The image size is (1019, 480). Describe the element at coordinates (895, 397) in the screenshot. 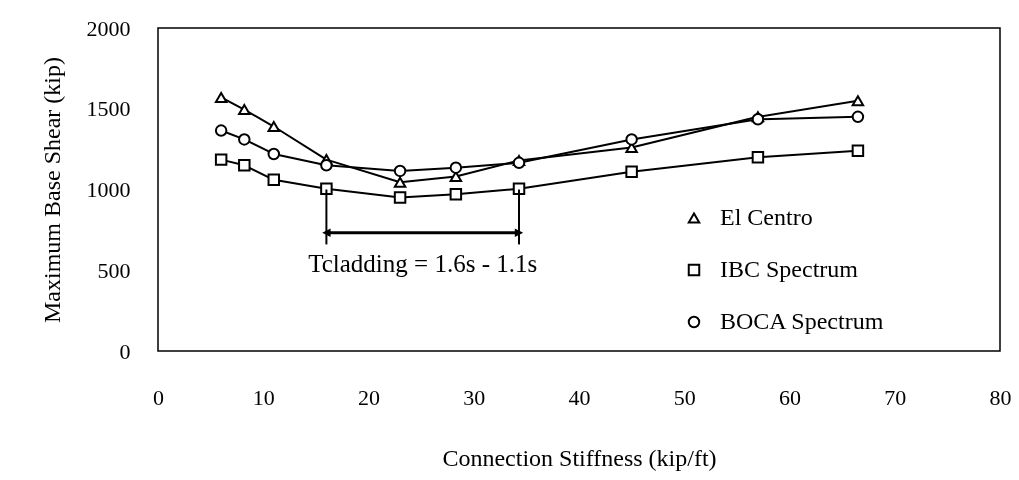

I see `x-tick-label: 70` at that location.